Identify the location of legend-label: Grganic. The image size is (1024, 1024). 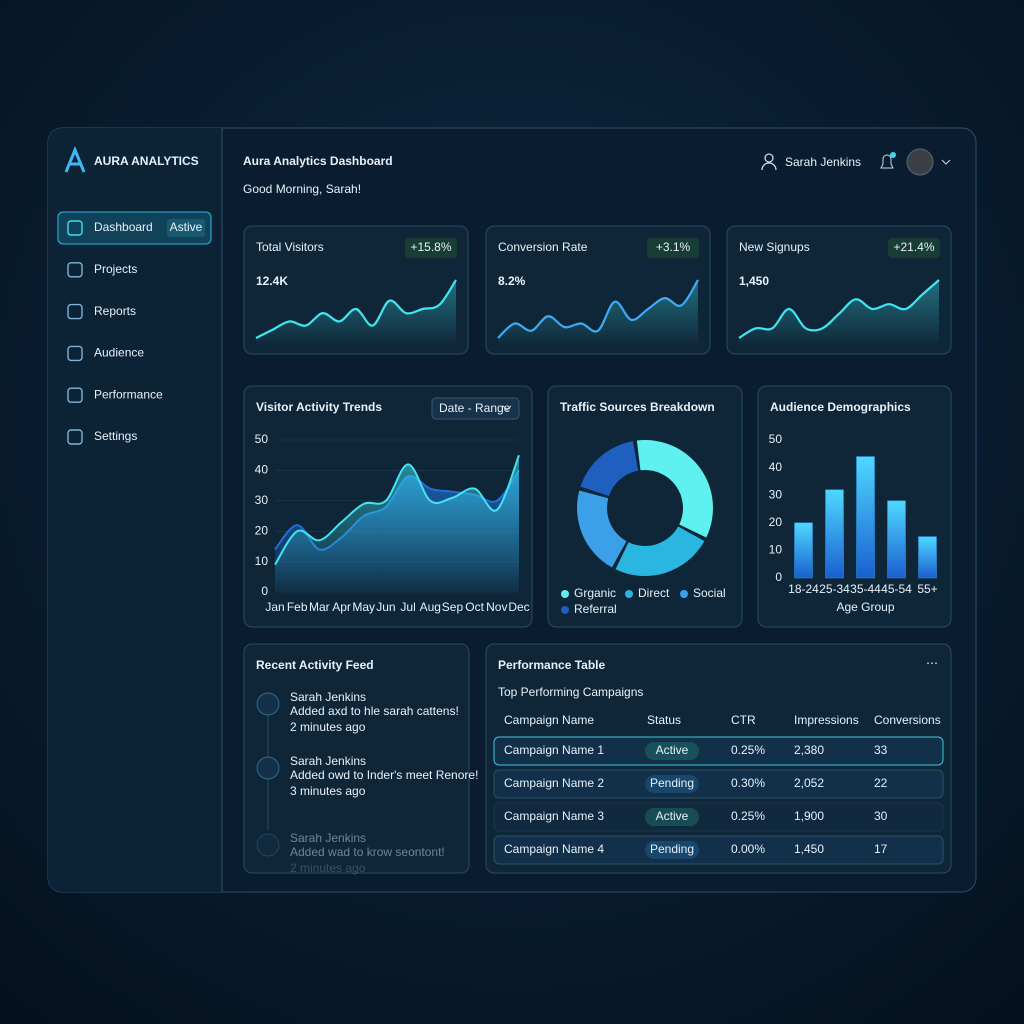
(595, 593).